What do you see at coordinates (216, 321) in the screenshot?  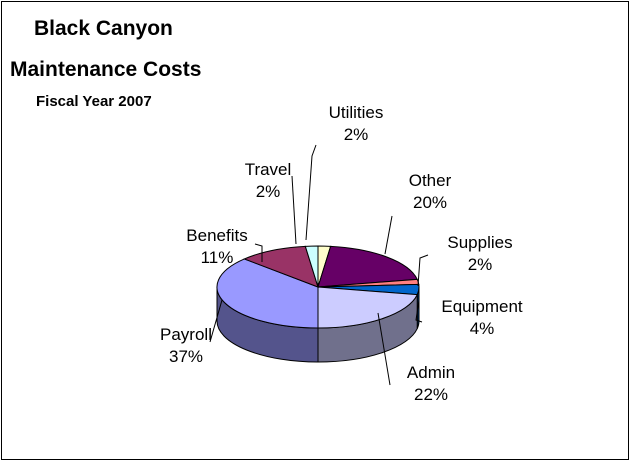 I see `leader-line-payroll` at bounding box center [216, 321].